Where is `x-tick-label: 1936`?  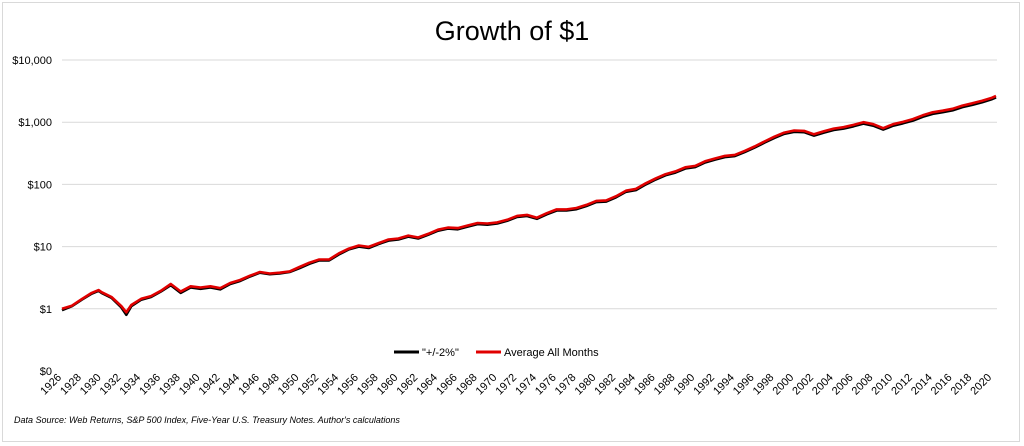
x-tick-label: 1936 is located at coordinates (150, 385).